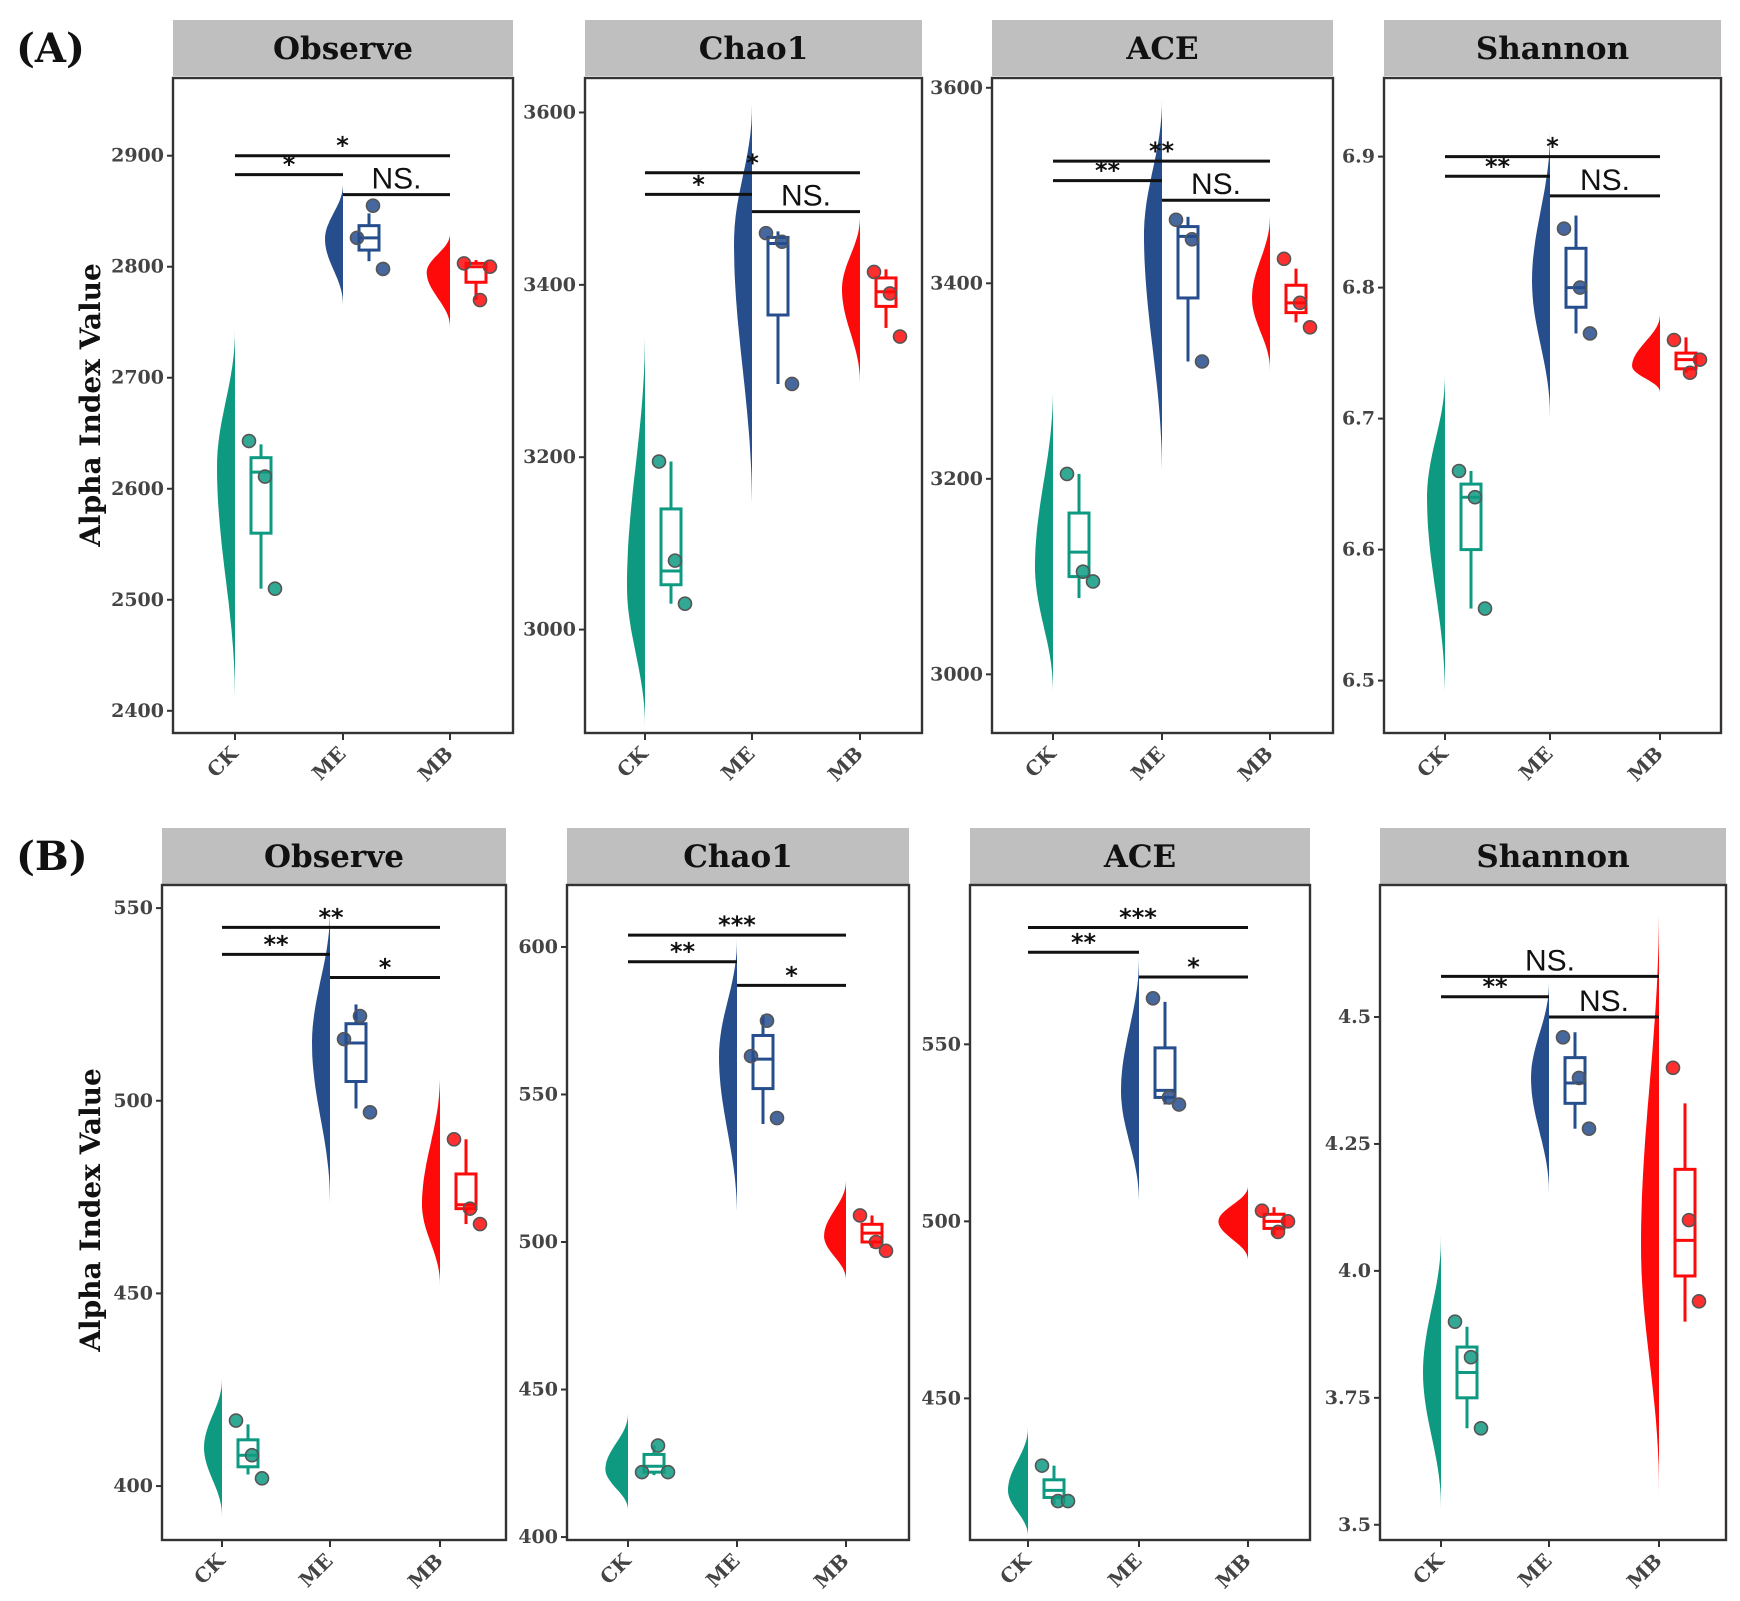 The image size is (1740, 1601). I want to click on y-tick-label: 3.5, so click(1354, 1525).